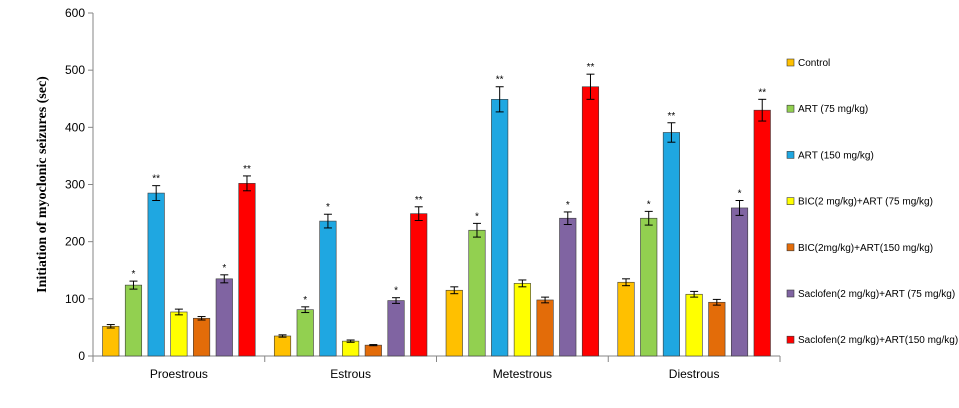 The height and width of the screenshot is (408, 959). Describe the element at coordinates (75, 13) in the screenshot. I see `y-tick-label: 600` at that location.